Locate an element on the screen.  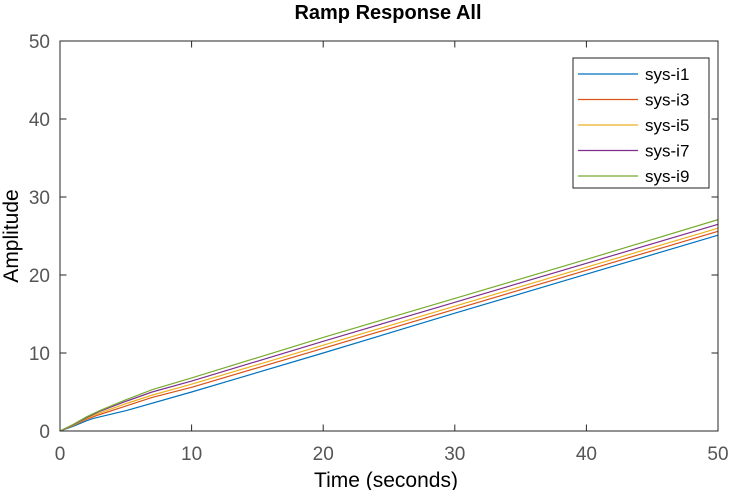
y-tick-label: 10 is located at coordinates (39, 354).